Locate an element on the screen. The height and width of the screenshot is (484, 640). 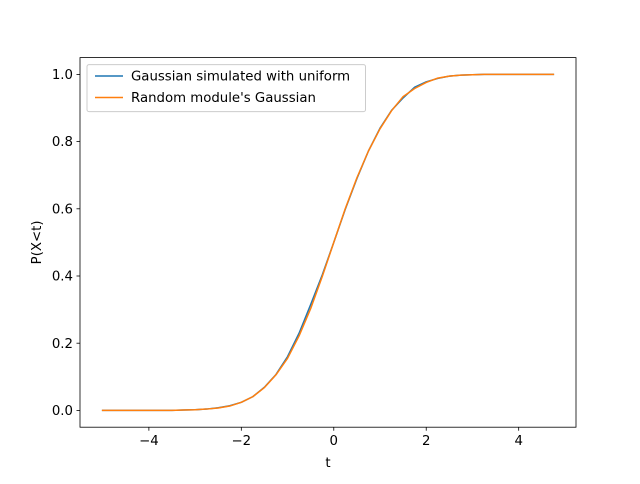
y-tick-label: 0.2 is located at coordinates (62, 344).